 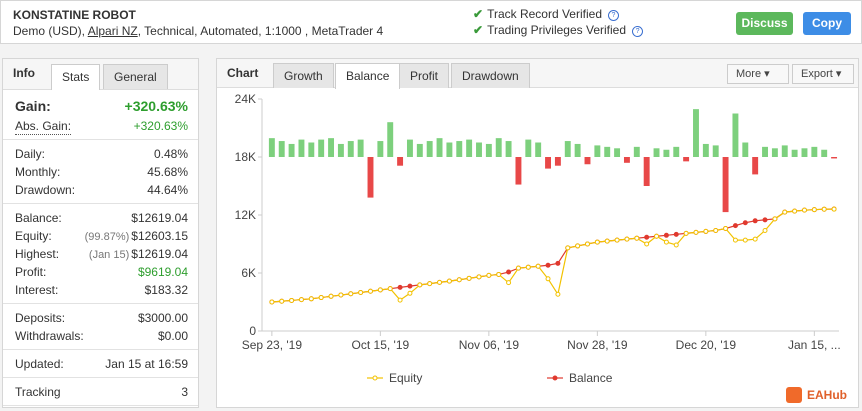 What do you see at coordinates (163, 272) in the screenshot?
I see `stats-value-wrap: $9619.04` at bounding box center [163, 272].